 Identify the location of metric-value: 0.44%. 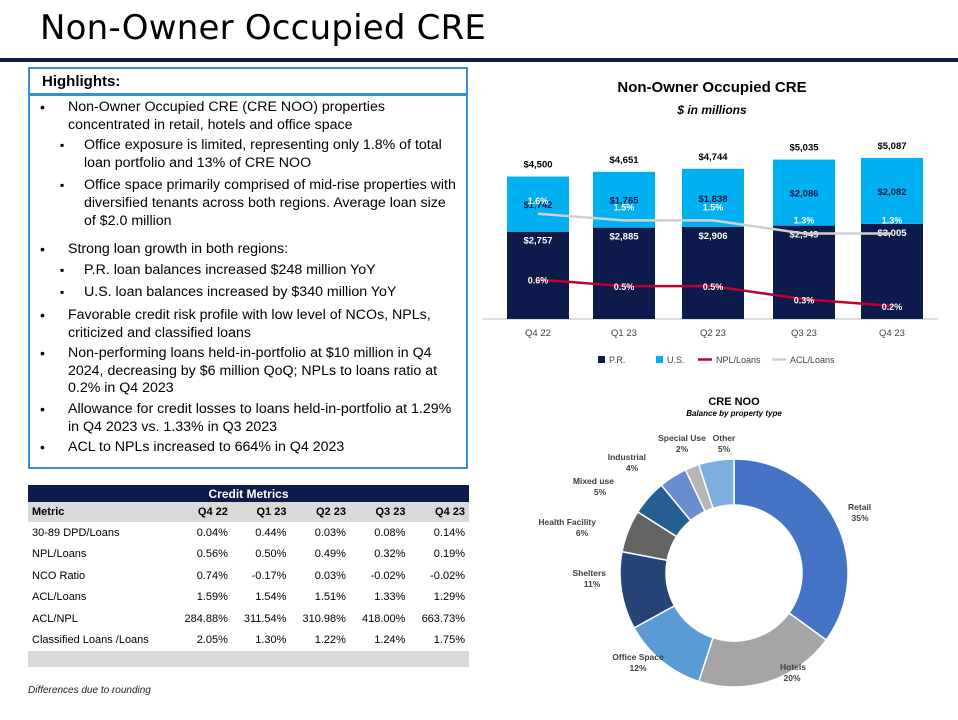
(271, 532).